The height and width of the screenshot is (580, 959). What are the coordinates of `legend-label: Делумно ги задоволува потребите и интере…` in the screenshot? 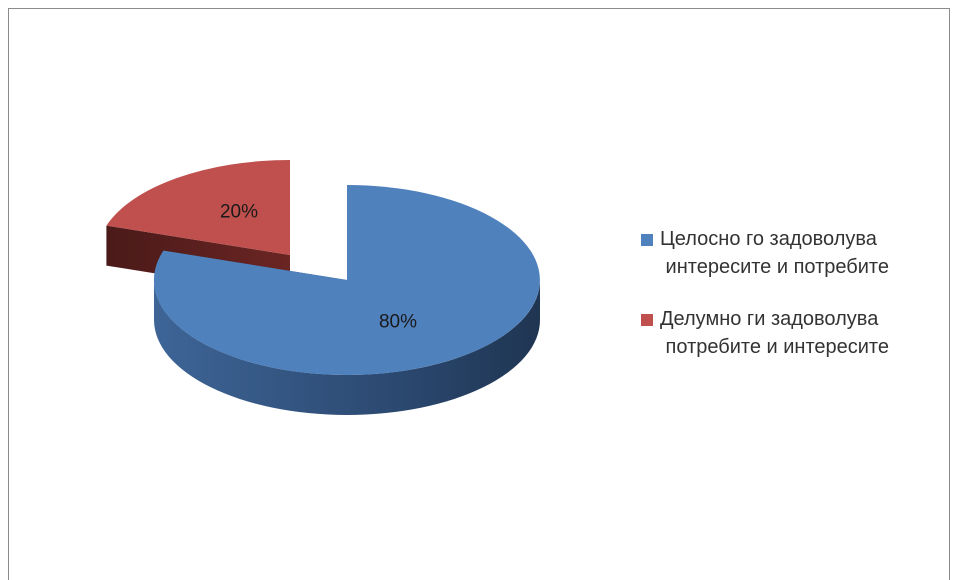 It's located at (774, 333).